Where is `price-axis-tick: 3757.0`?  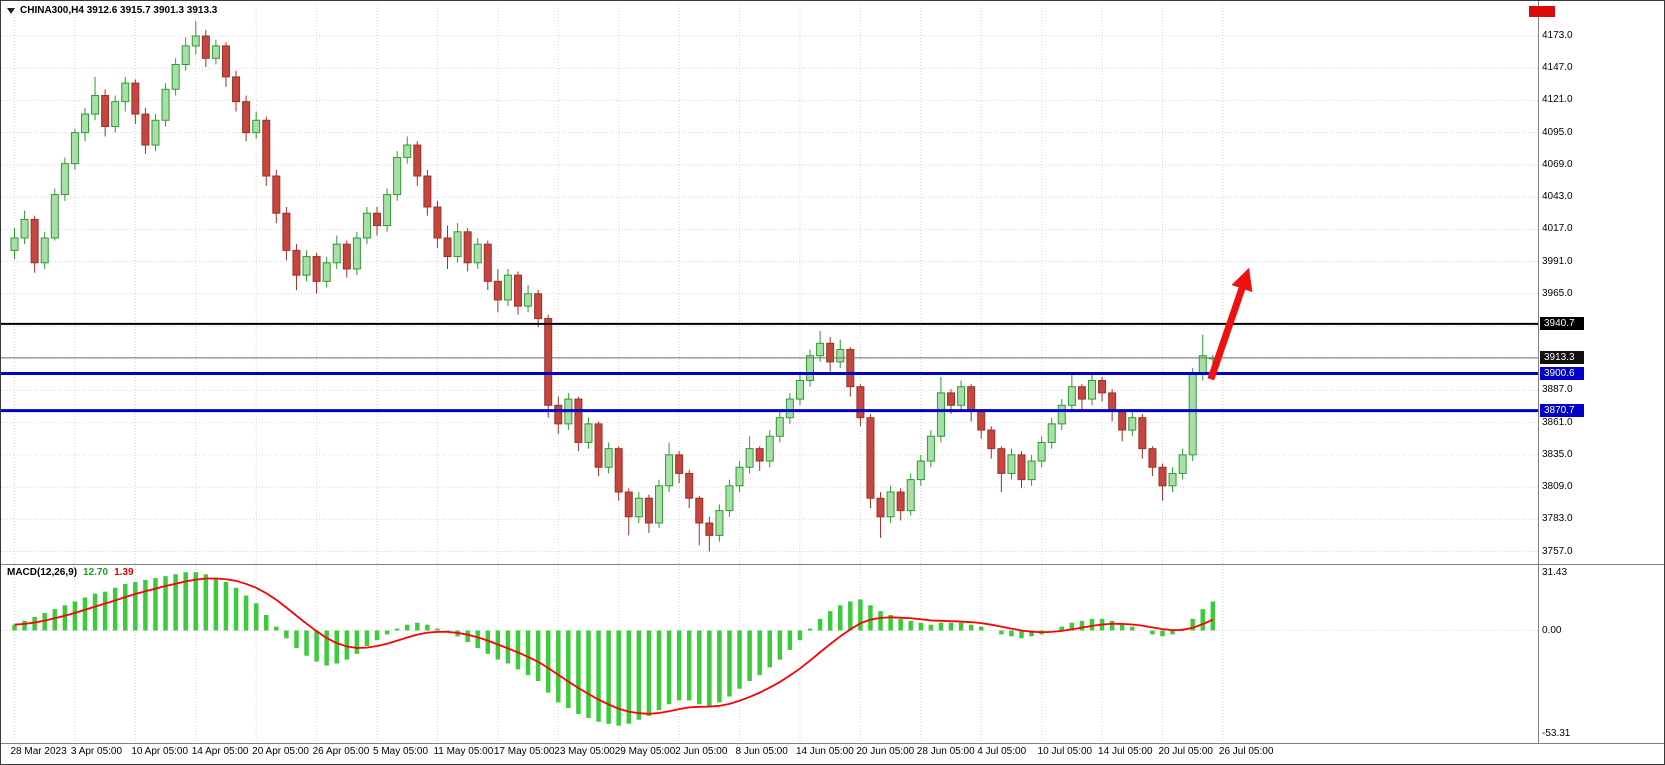 price-axis-tick: 3757.0 is located at coordinates (1557, 551).